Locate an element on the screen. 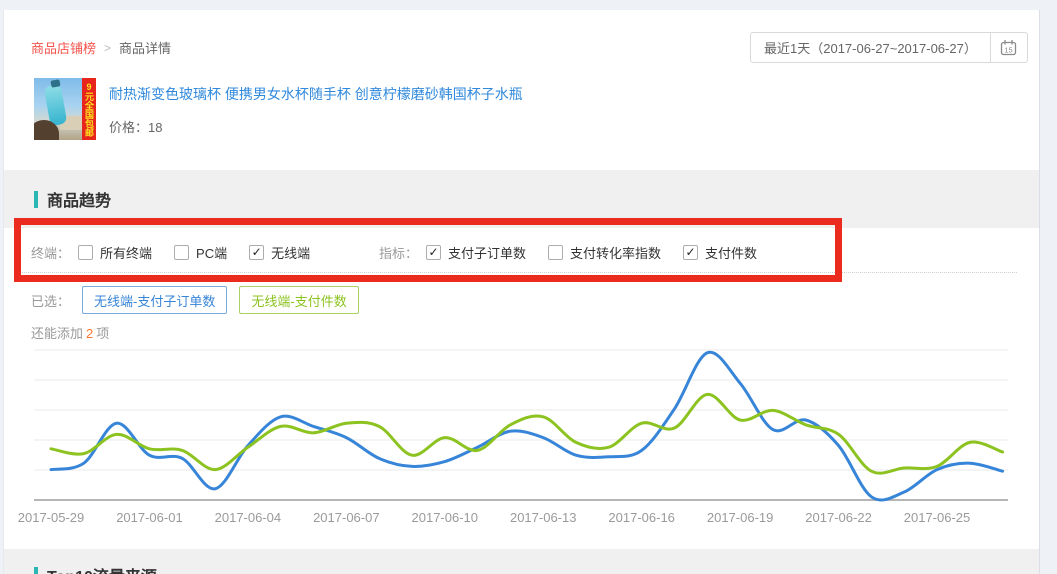 The height and width of the screenshot is (574, 1057). remaining-slots-text: 还能添加 2 项 is located at coordinates (70, 333).